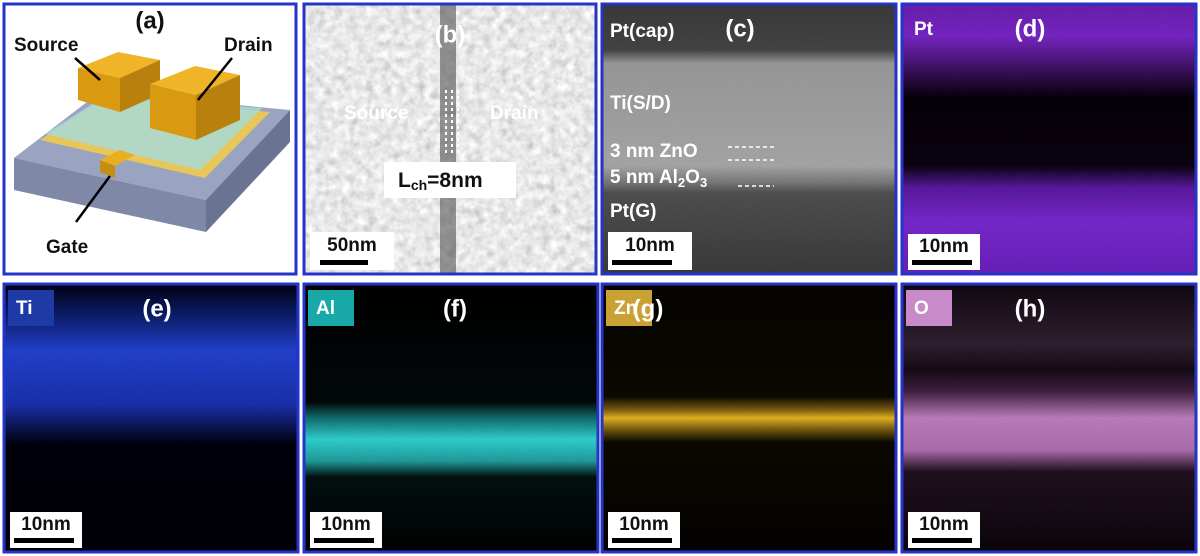 Image resolution: width=1200 pixels, height=556 pixels. What do you see at coordinates (751, 166) in the screenshot?
I see `interface-markers` at bounding box center [751, 166].